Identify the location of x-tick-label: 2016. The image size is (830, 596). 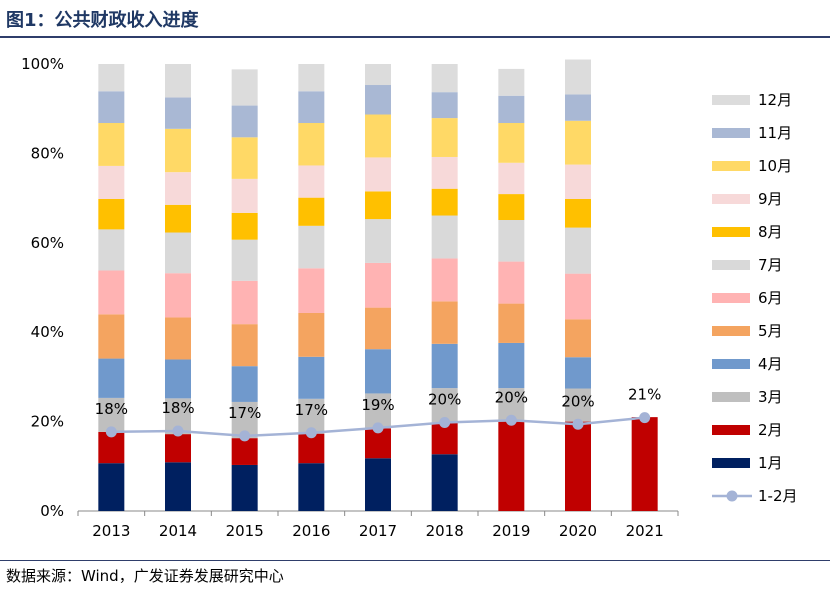
(311, 531).